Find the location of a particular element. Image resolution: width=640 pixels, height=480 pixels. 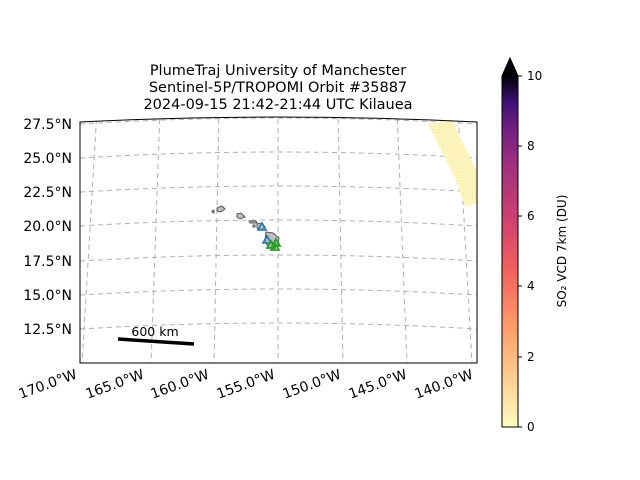

island-lanai is located at coordinates (254, 226).